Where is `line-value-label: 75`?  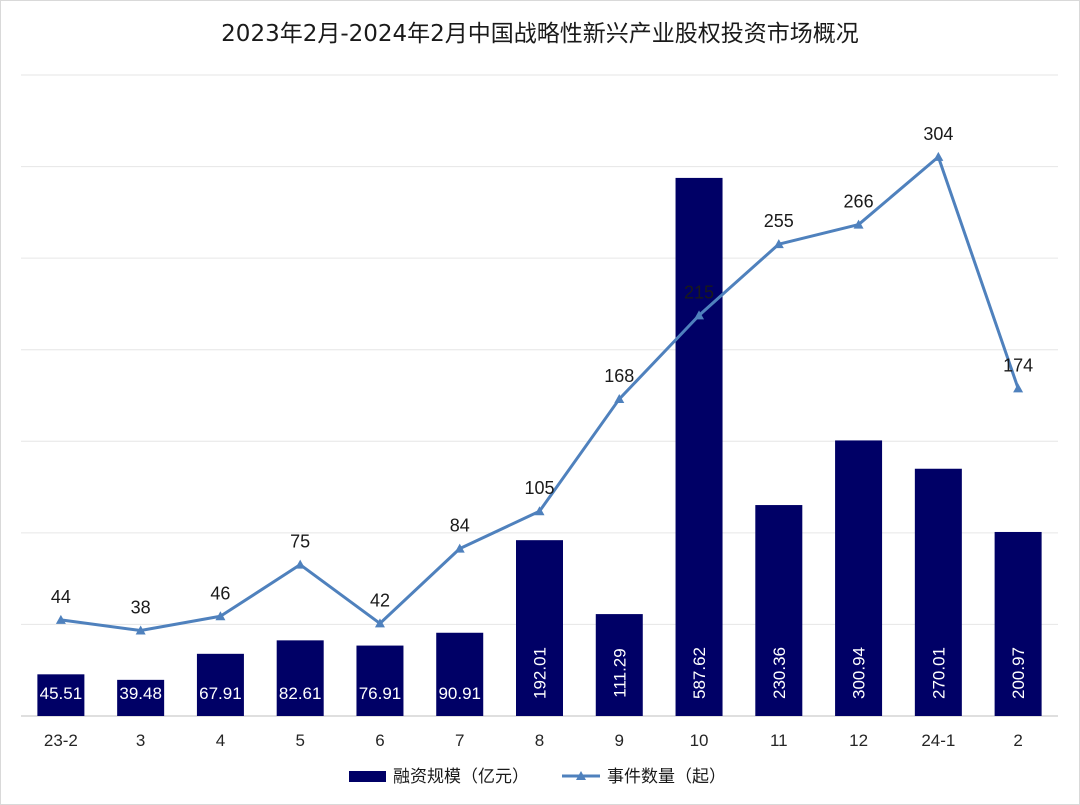 line-value-label: 75 is located at coordinates (300, 542).